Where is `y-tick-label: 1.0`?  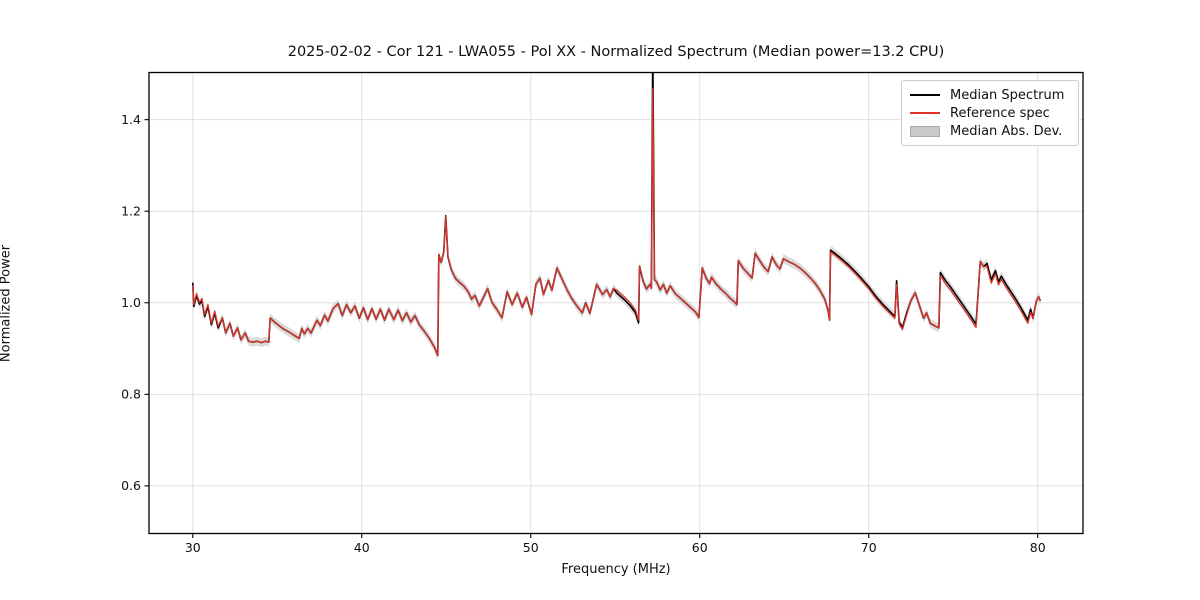
y-tick-label: 1.0 is located at coordinates (131, 302).